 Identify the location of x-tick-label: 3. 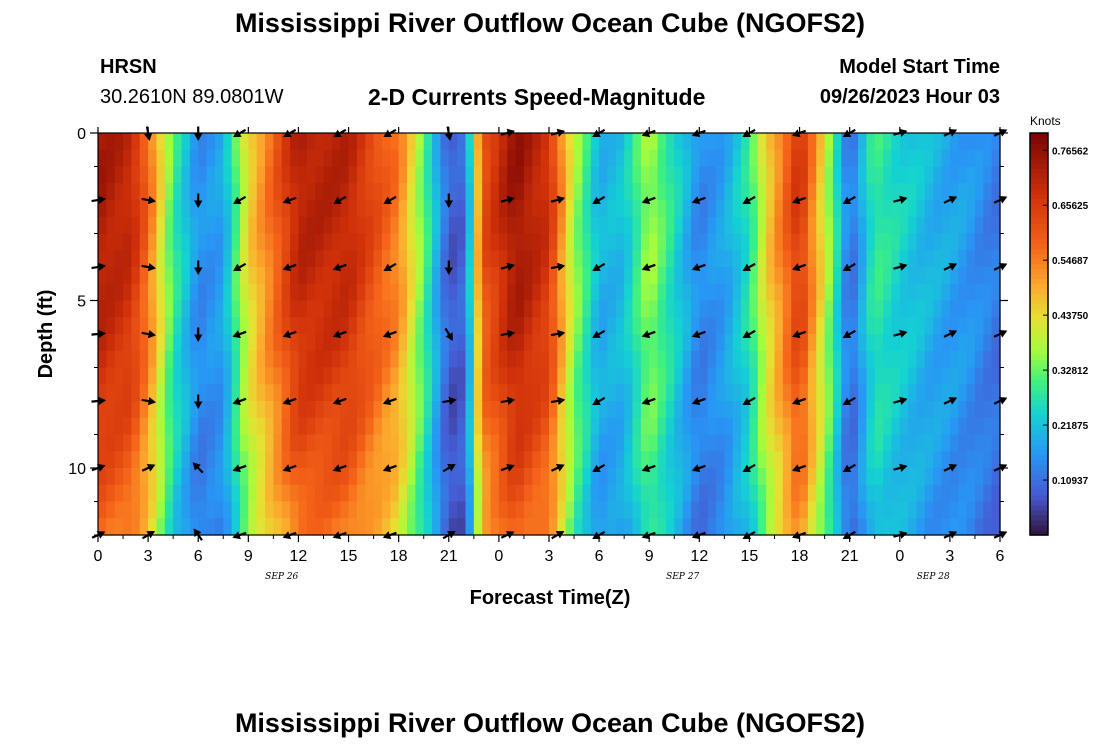
(549, 556).